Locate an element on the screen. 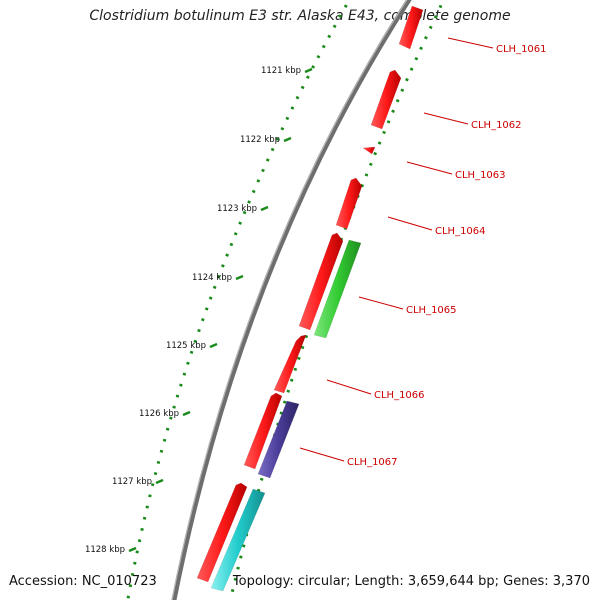 The height and width of the screenshot is (600, 600). gene-label: CLH_1066 is located at coordinates (399, 395).